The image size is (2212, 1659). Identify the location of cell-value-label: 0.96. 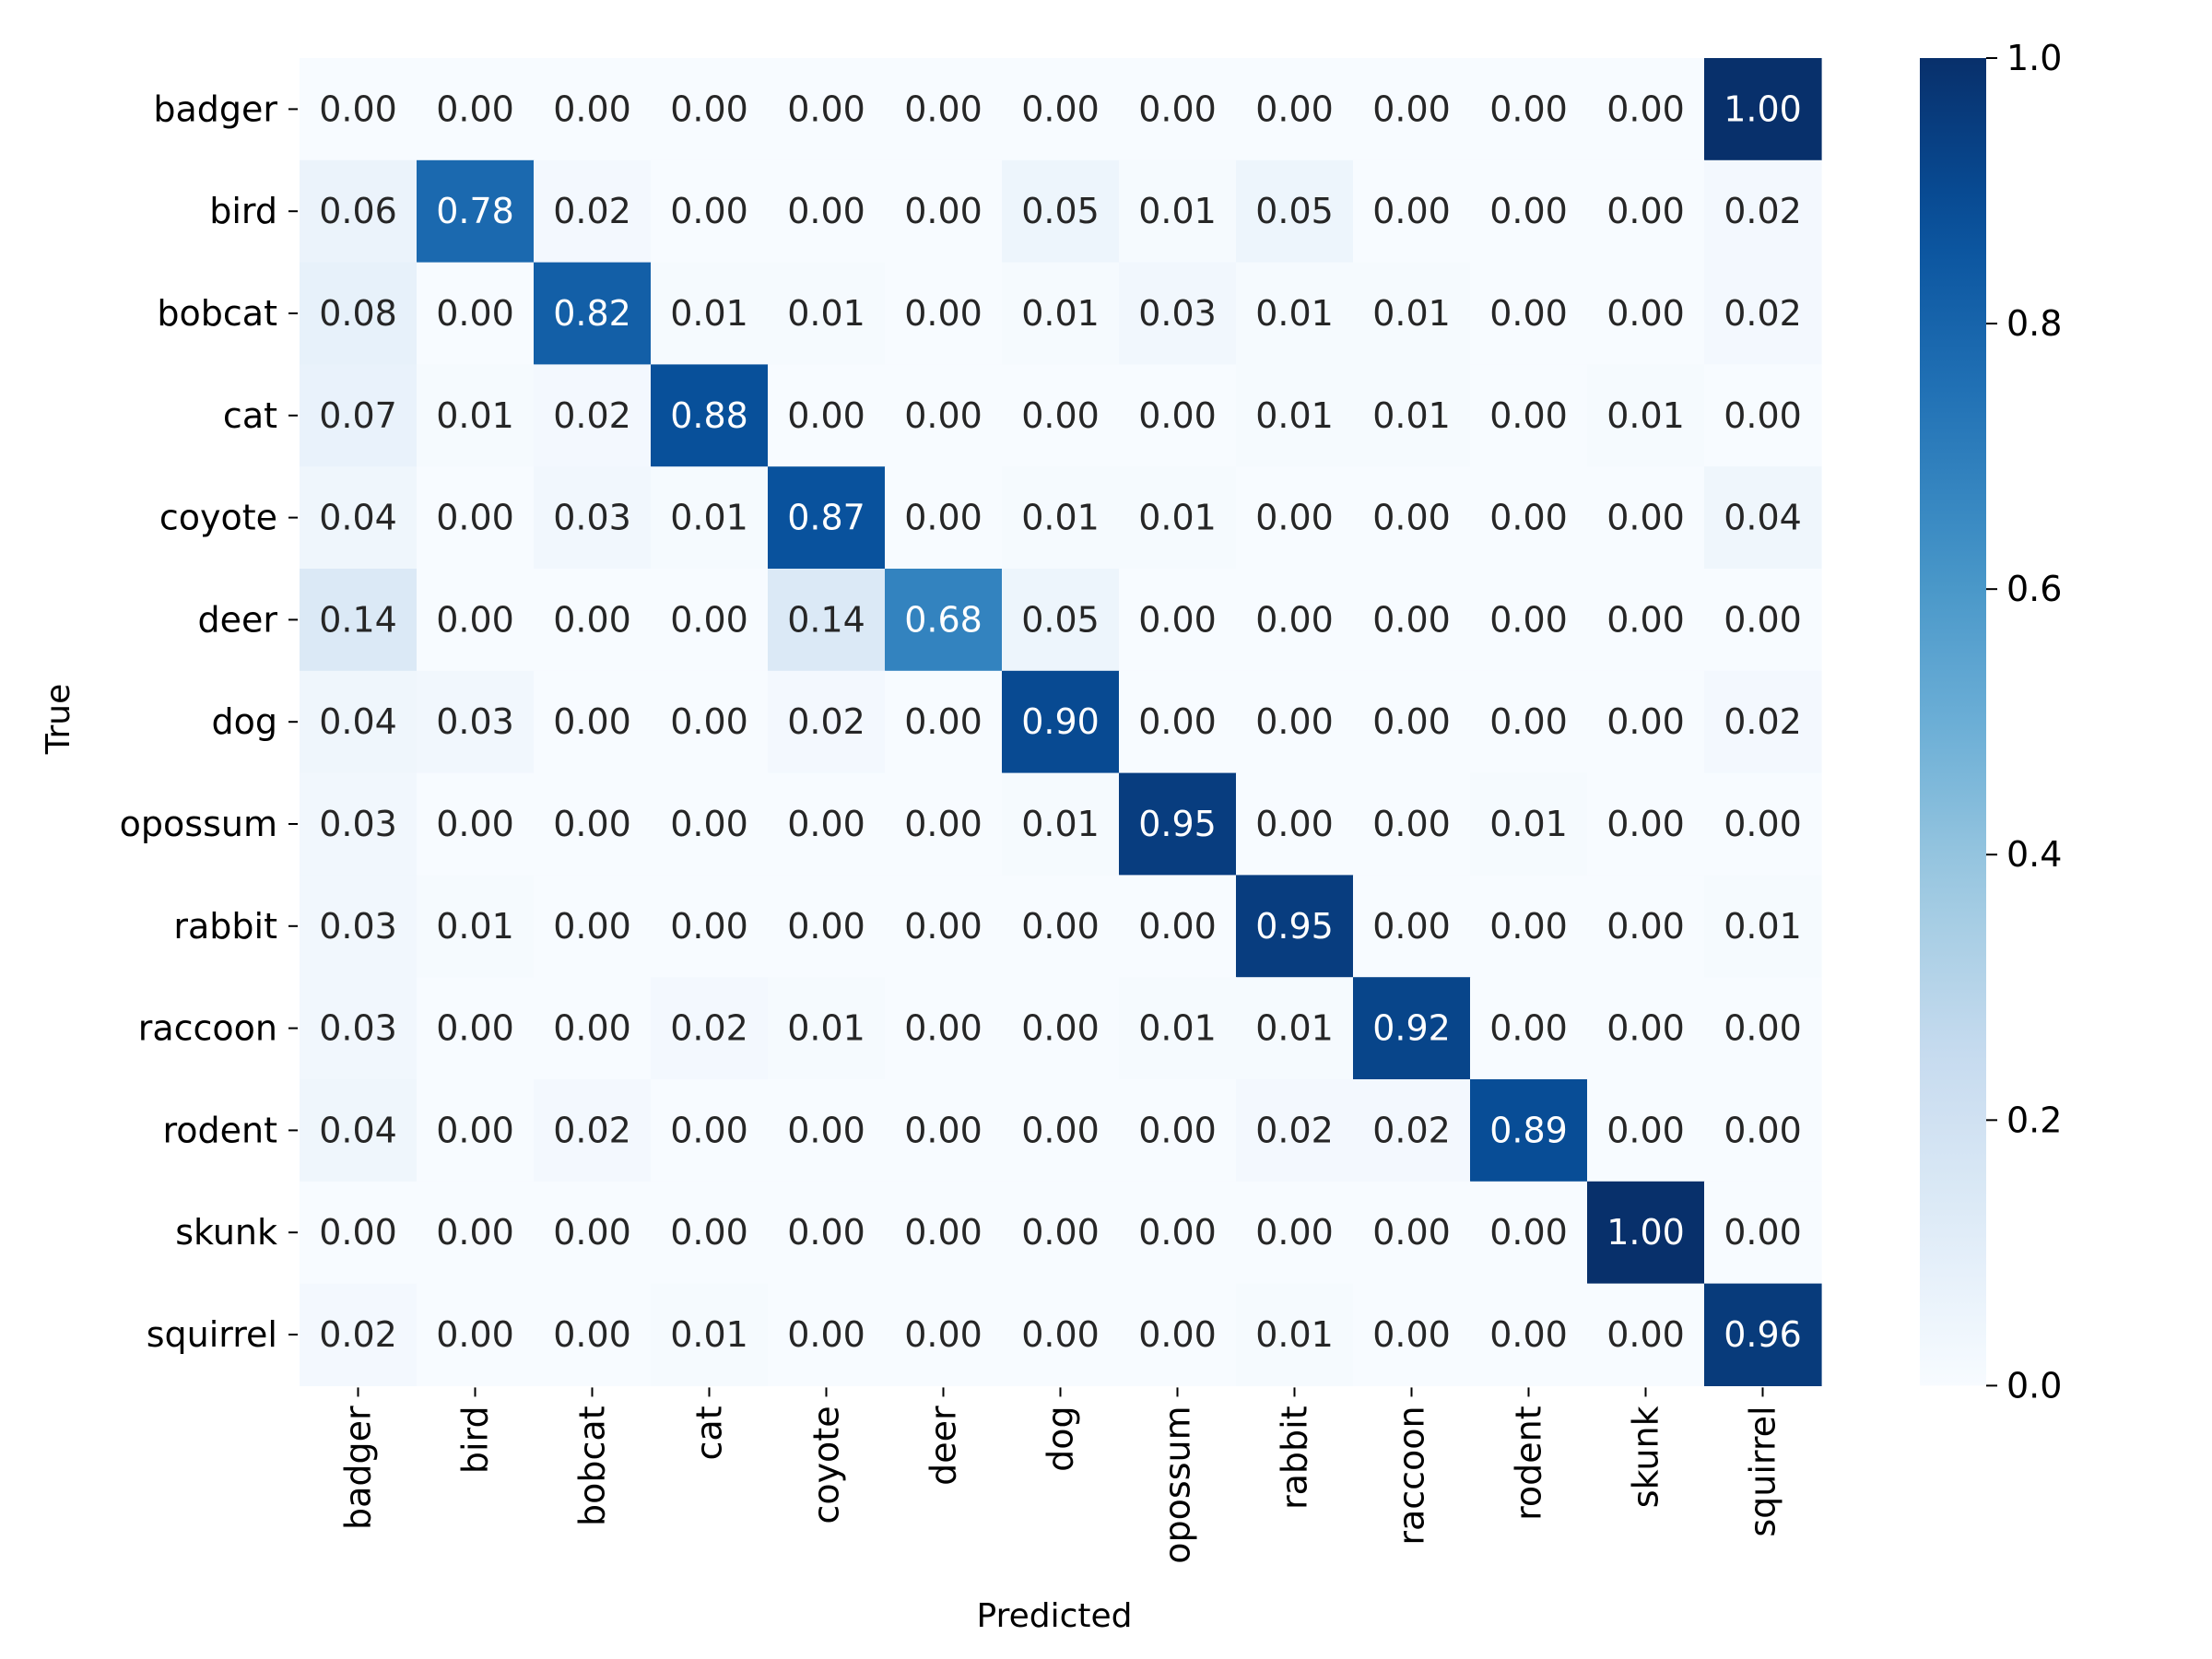
(1763, 1334).